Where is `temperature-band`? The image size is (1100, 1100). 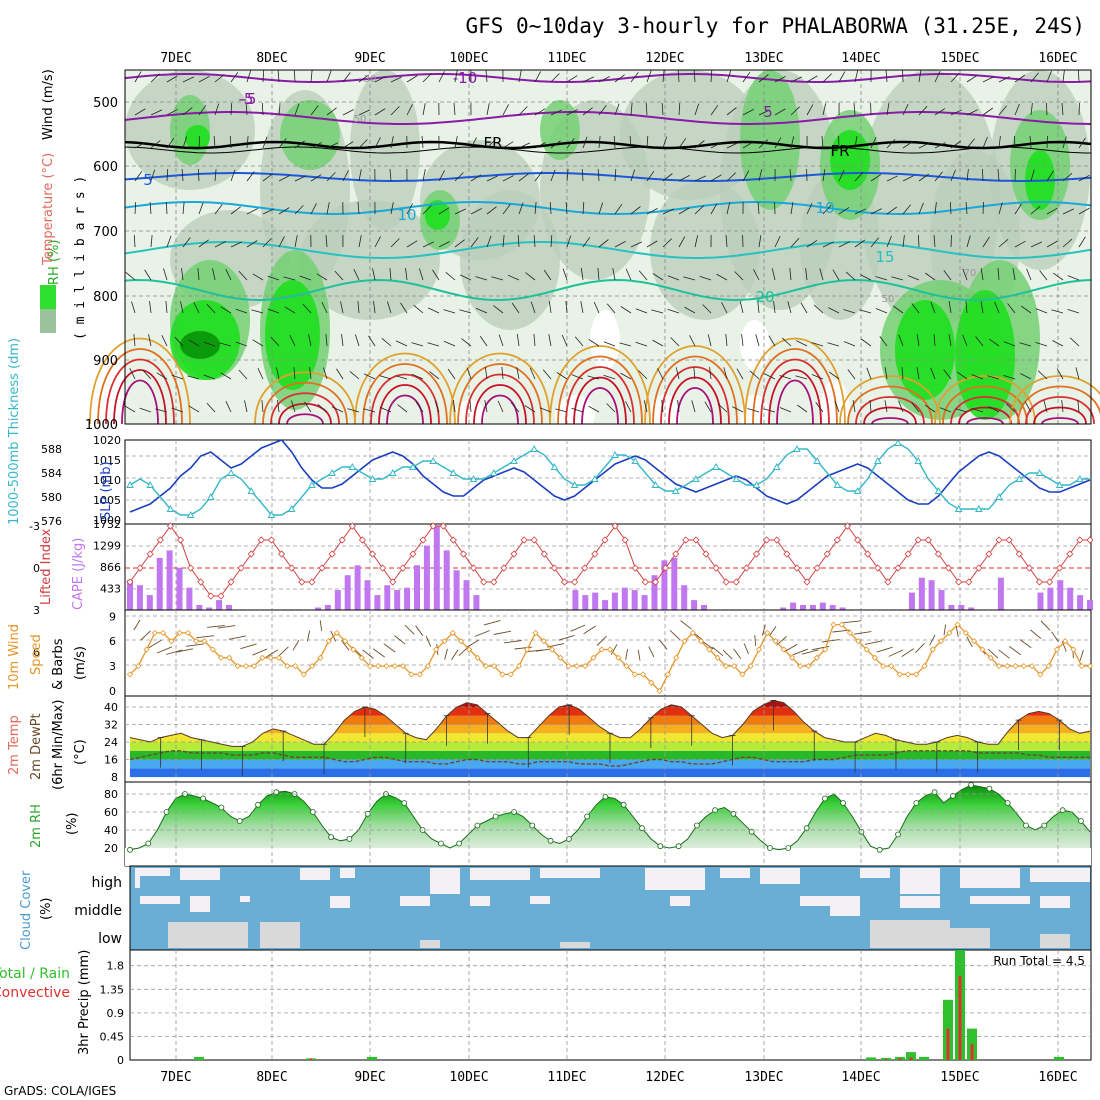 temperature-band is located at coordinates (610, 773).